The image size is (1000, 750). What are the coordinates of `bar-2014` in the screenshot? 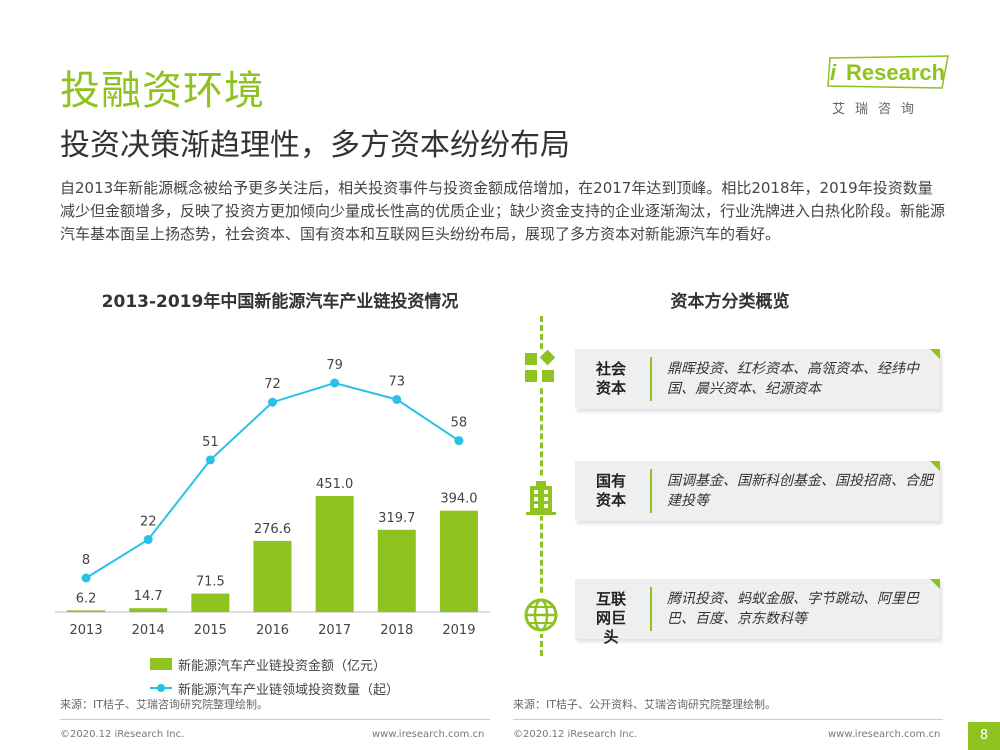 It's located at (148, 610).